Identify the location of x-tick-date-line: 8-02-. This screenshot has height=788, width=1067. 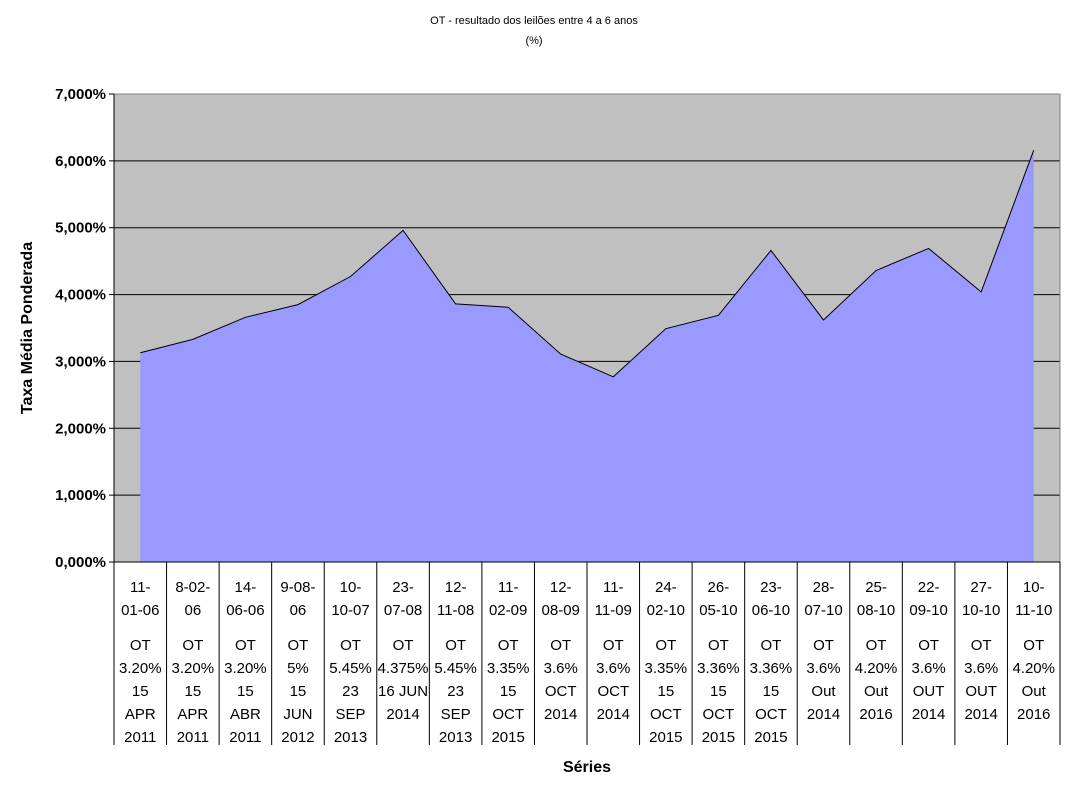
(192, 587).